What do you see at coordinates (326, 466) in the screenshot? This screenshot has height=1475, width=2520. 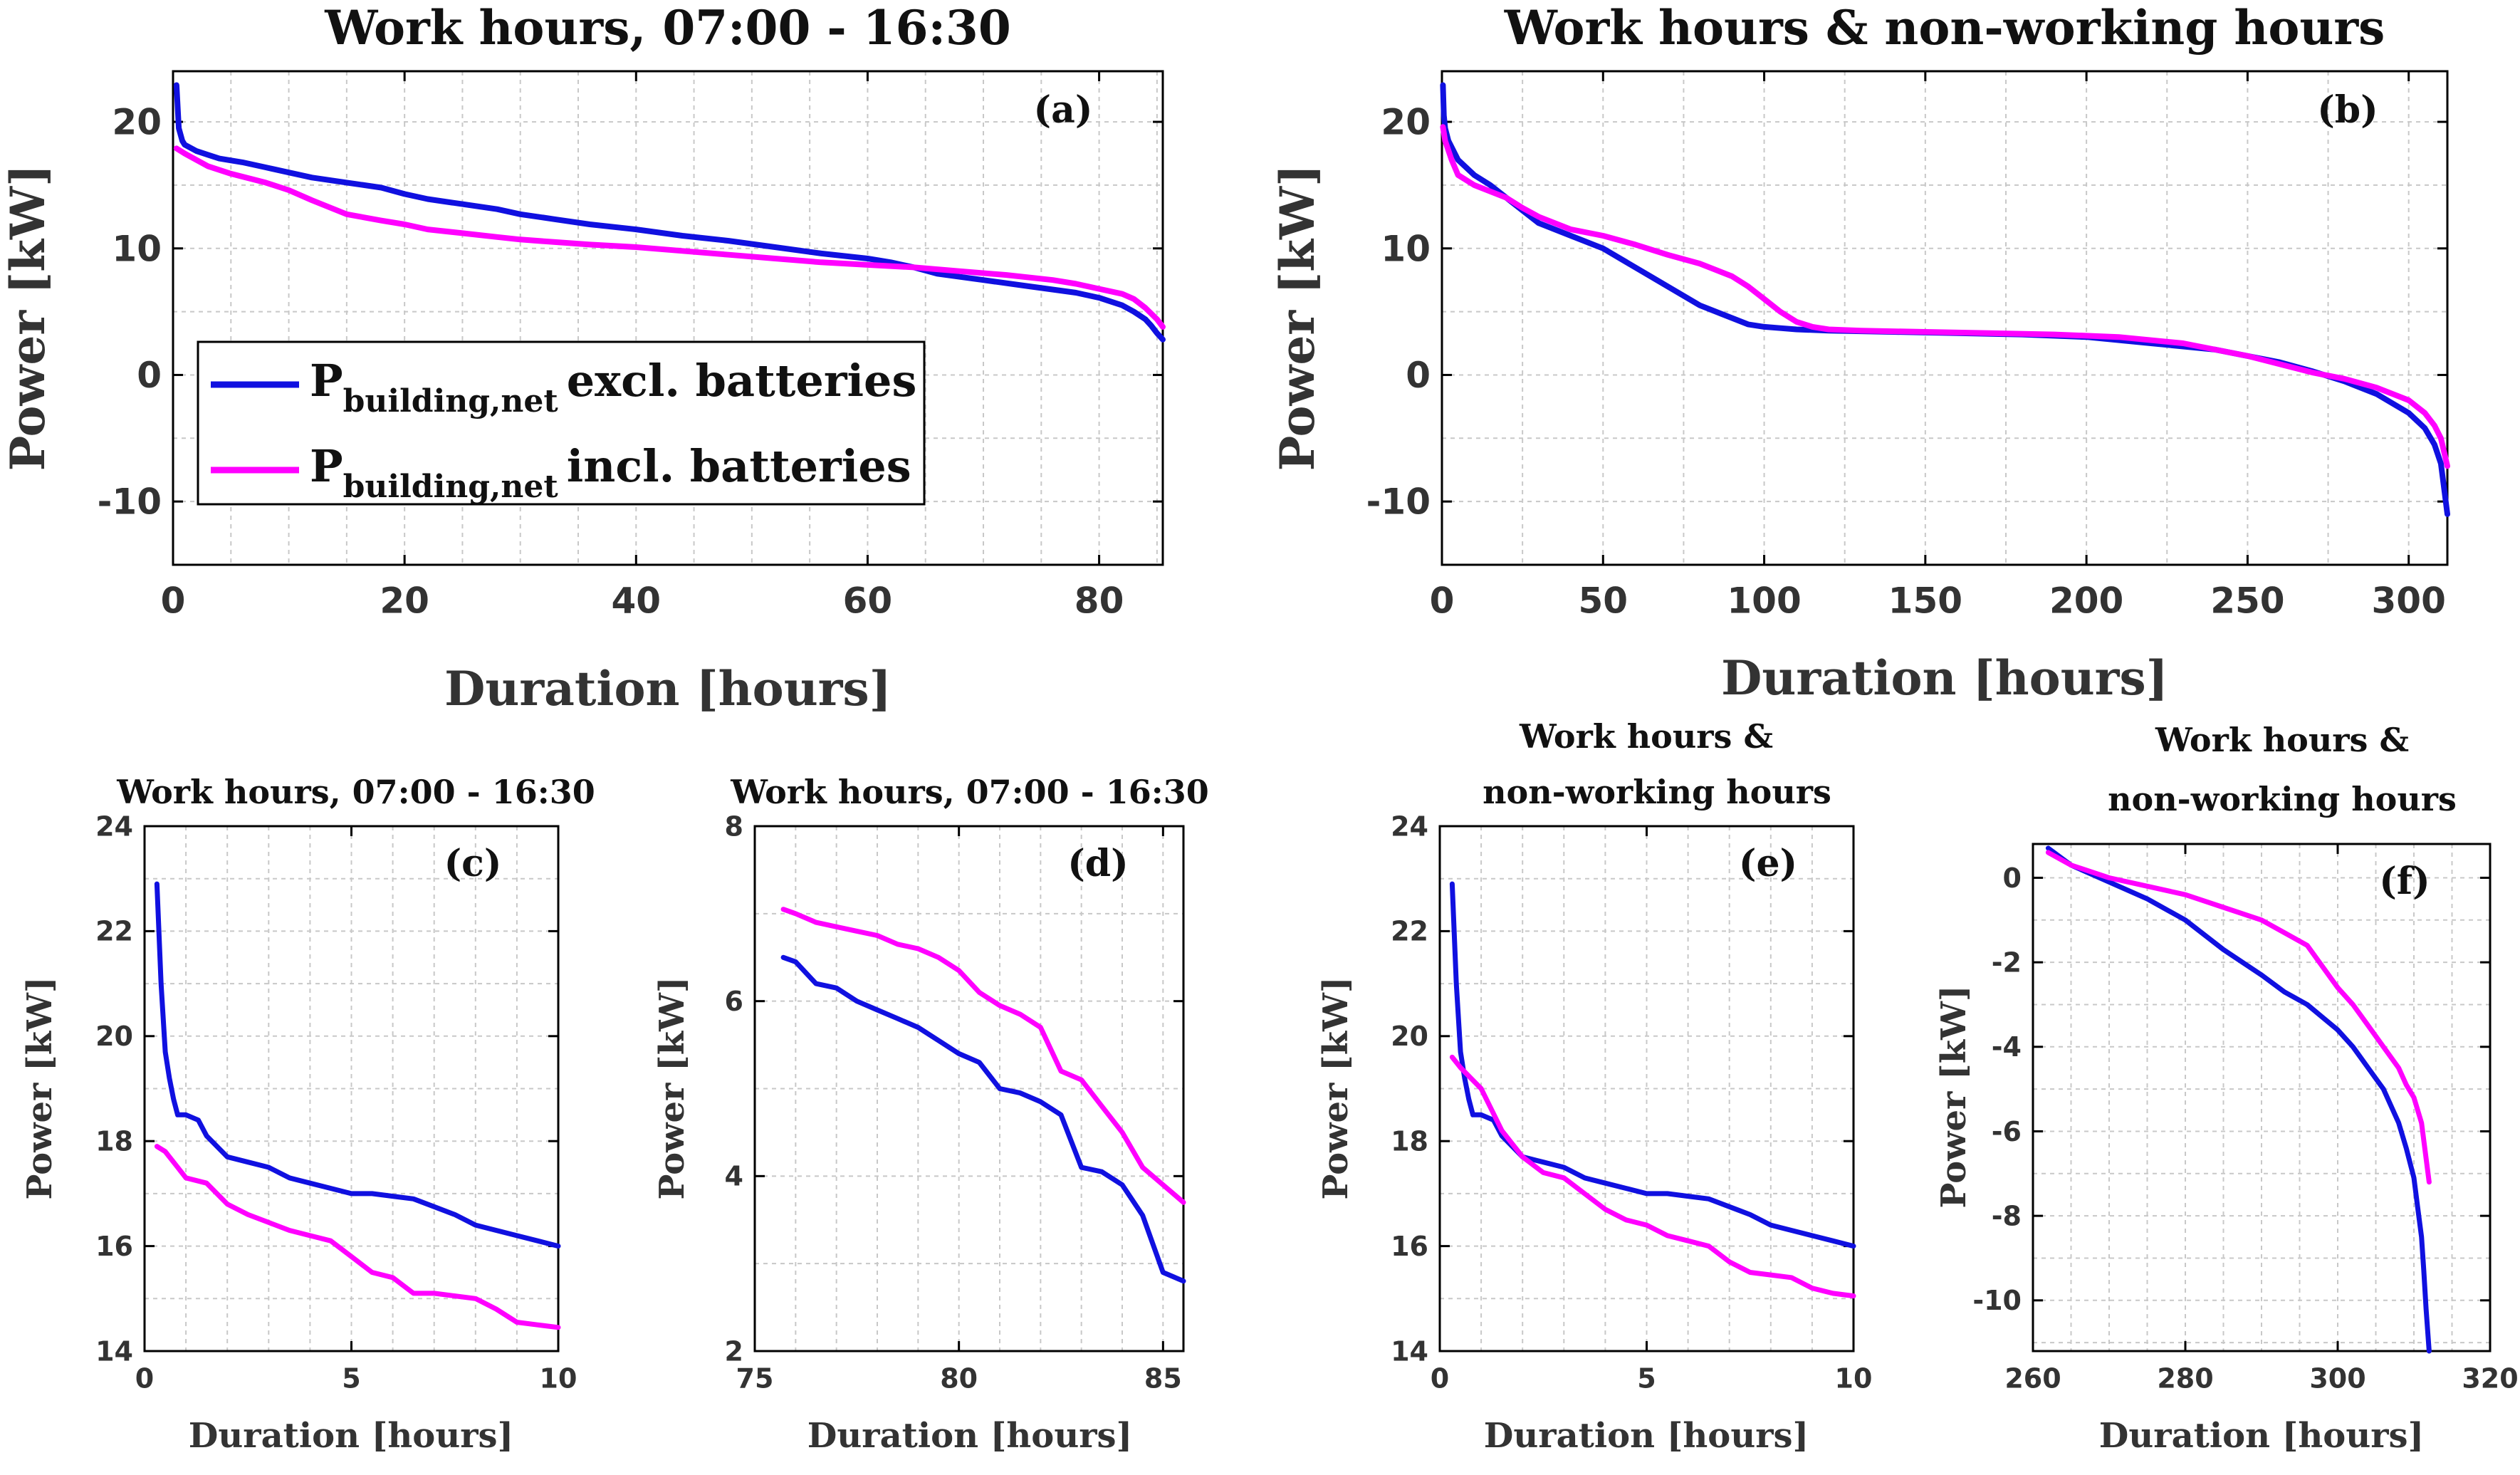 I see `legend-incl-name: P` at bounding box center [326, 466].